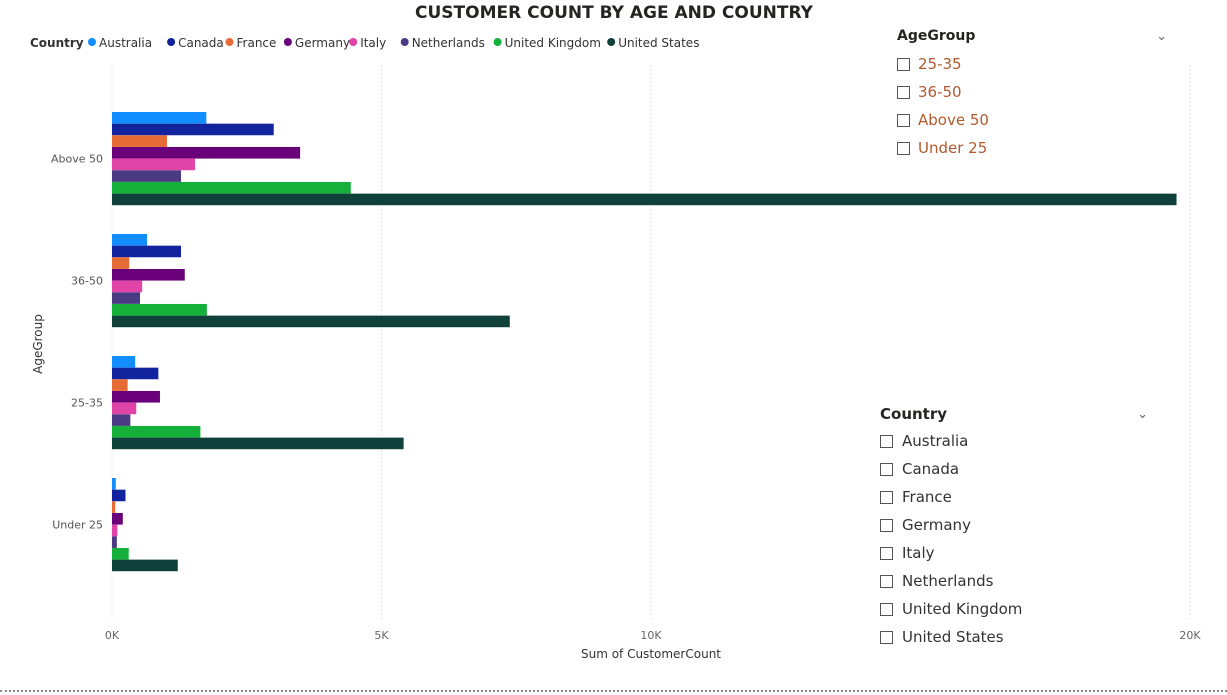  What do you see at coordinates (201, 43) in the screenshot?
I see `legend-item: Canada` at bounding box center [201, 43].